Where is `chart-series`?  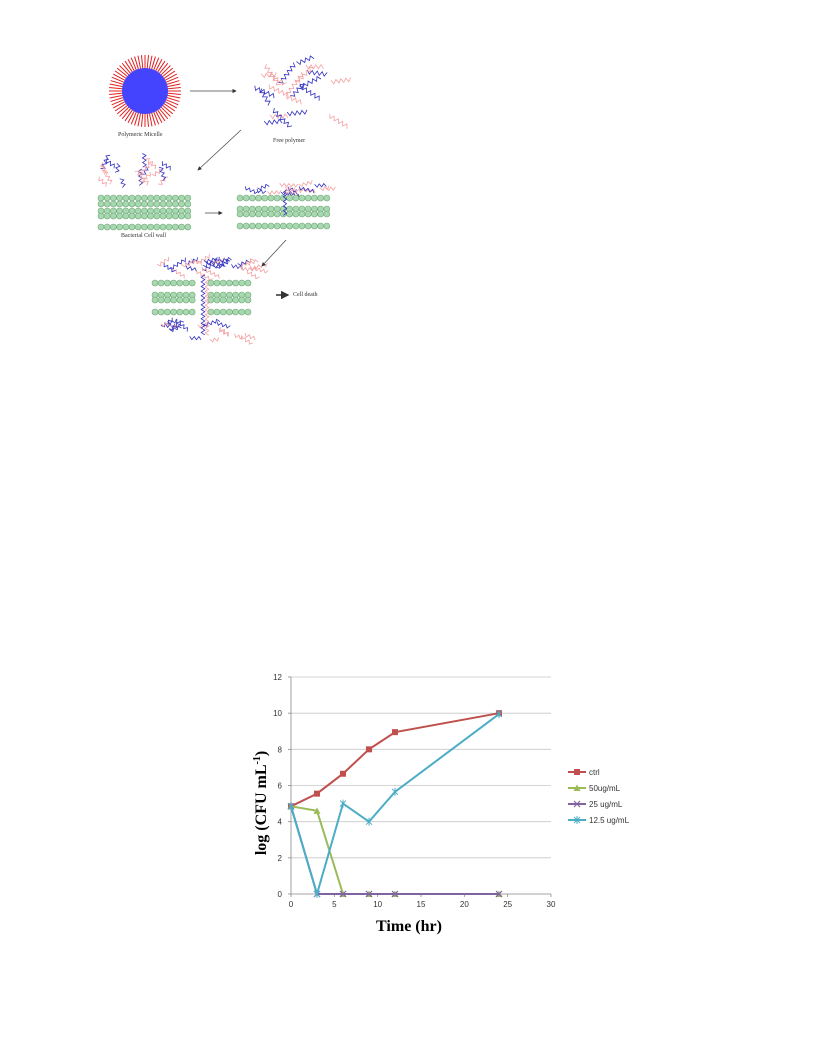 chart-series is located at coordinates (395, 804).